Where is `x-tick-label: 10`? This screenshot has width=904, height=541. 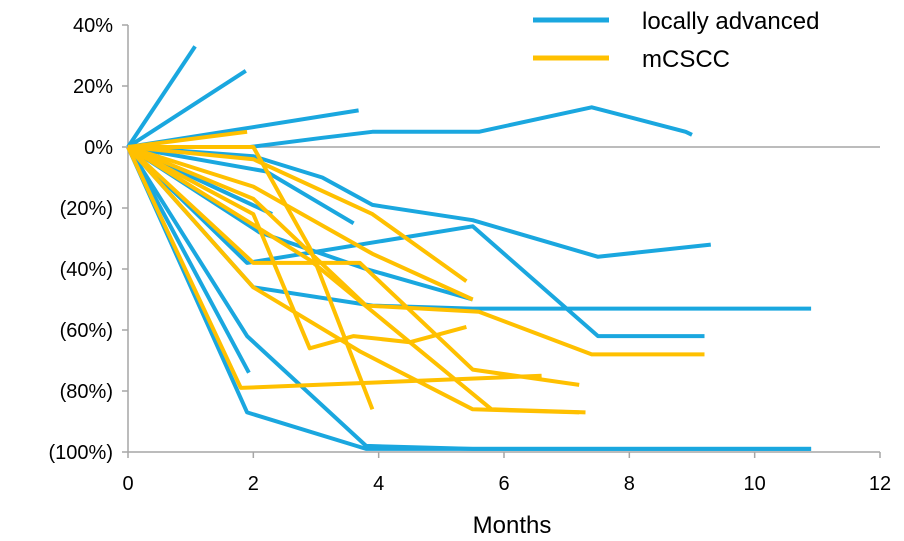 x-tick-label: 10 is located at coordinates (755, 484).